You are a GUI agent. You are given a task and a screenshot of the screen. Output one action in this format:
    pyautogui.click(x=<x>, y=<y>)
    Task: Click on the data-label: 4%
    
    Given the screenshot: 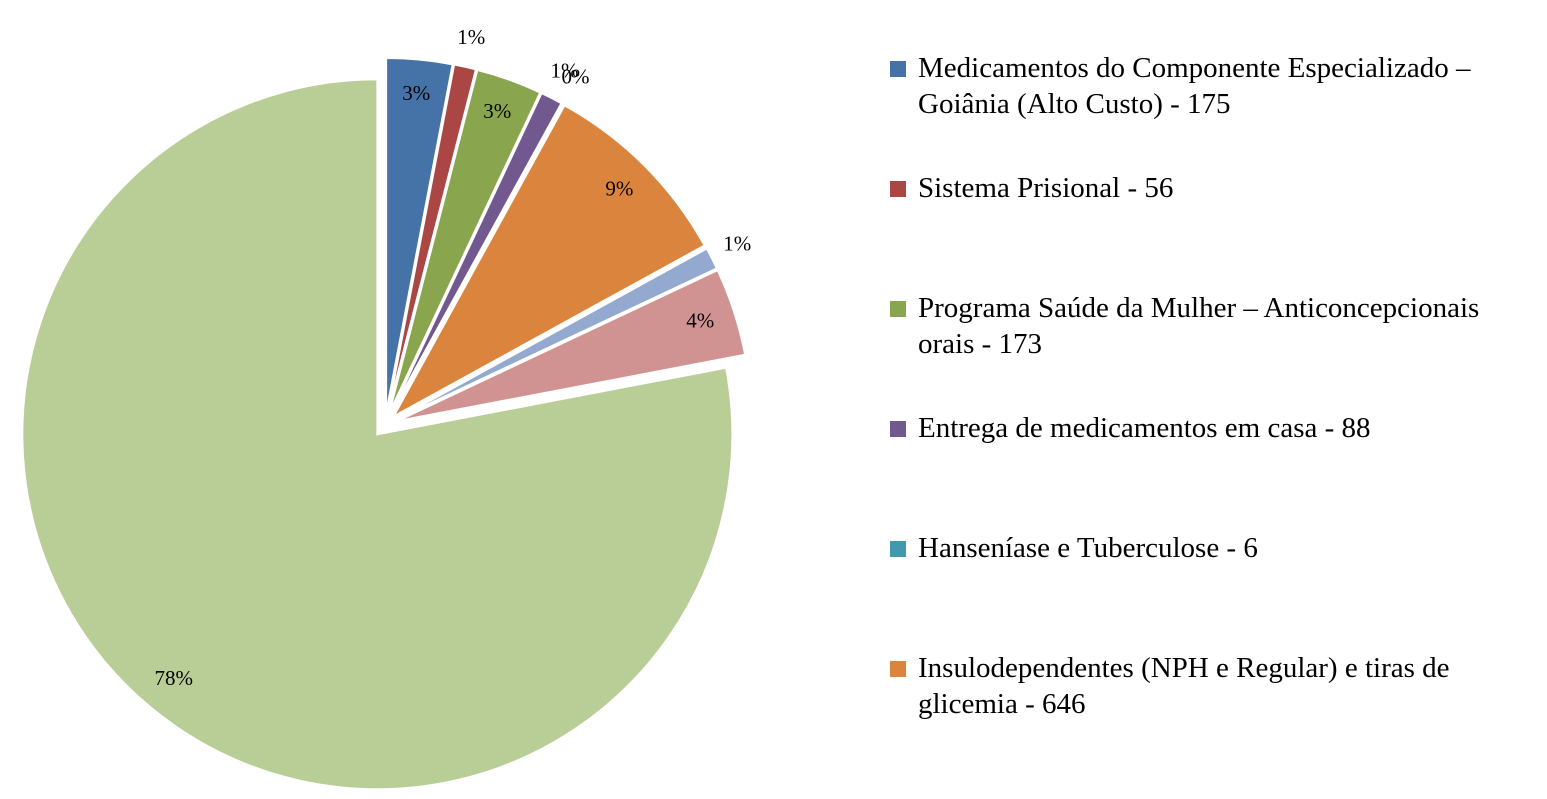 What is the action you would take?
    pyautogui.click(x=700, y=320)
    